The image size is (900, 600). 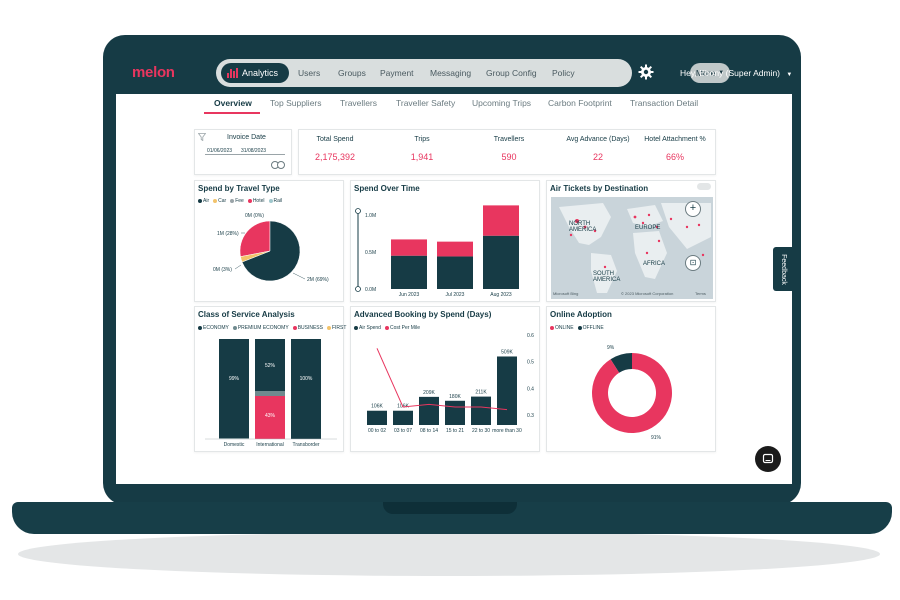 What do you see at coordinates (422, 157) in the screenshot?
I see `kpi-trips-value: 1,941` at bounding box center [422, 157].